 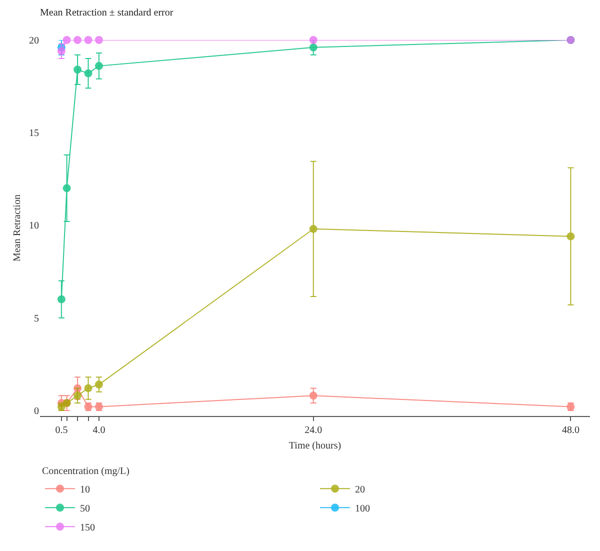 I want to click on x-tick-label: 4.0, so click(x=99, y=430).